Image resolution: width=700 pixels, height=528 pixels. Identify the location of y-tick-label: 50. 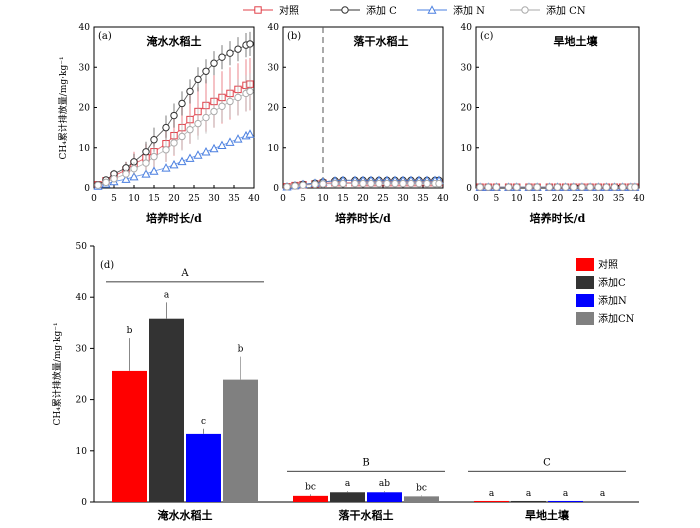
(82, 247).